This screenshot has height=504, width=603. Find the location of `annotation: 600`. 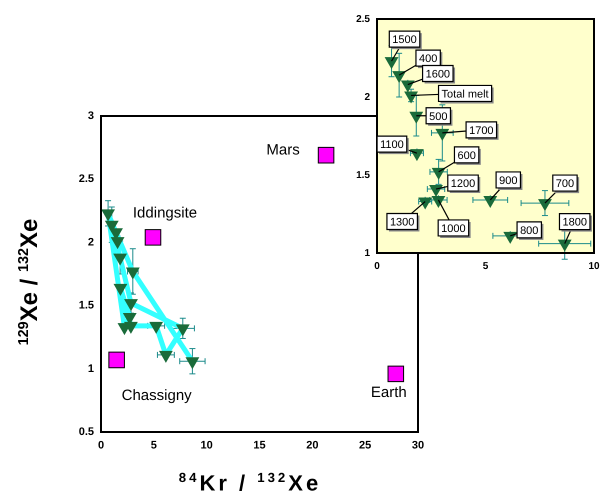

annotation: 600 is located at coordinates (466, 156).